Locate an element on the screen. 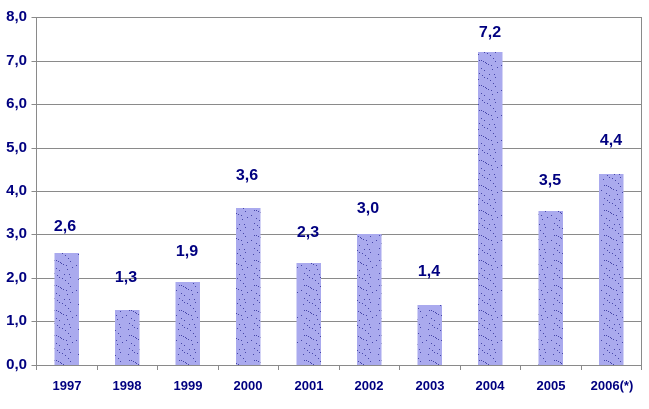 The image size is (649, 409). svg-text: 1,0 is located at coordinates (16, 320).